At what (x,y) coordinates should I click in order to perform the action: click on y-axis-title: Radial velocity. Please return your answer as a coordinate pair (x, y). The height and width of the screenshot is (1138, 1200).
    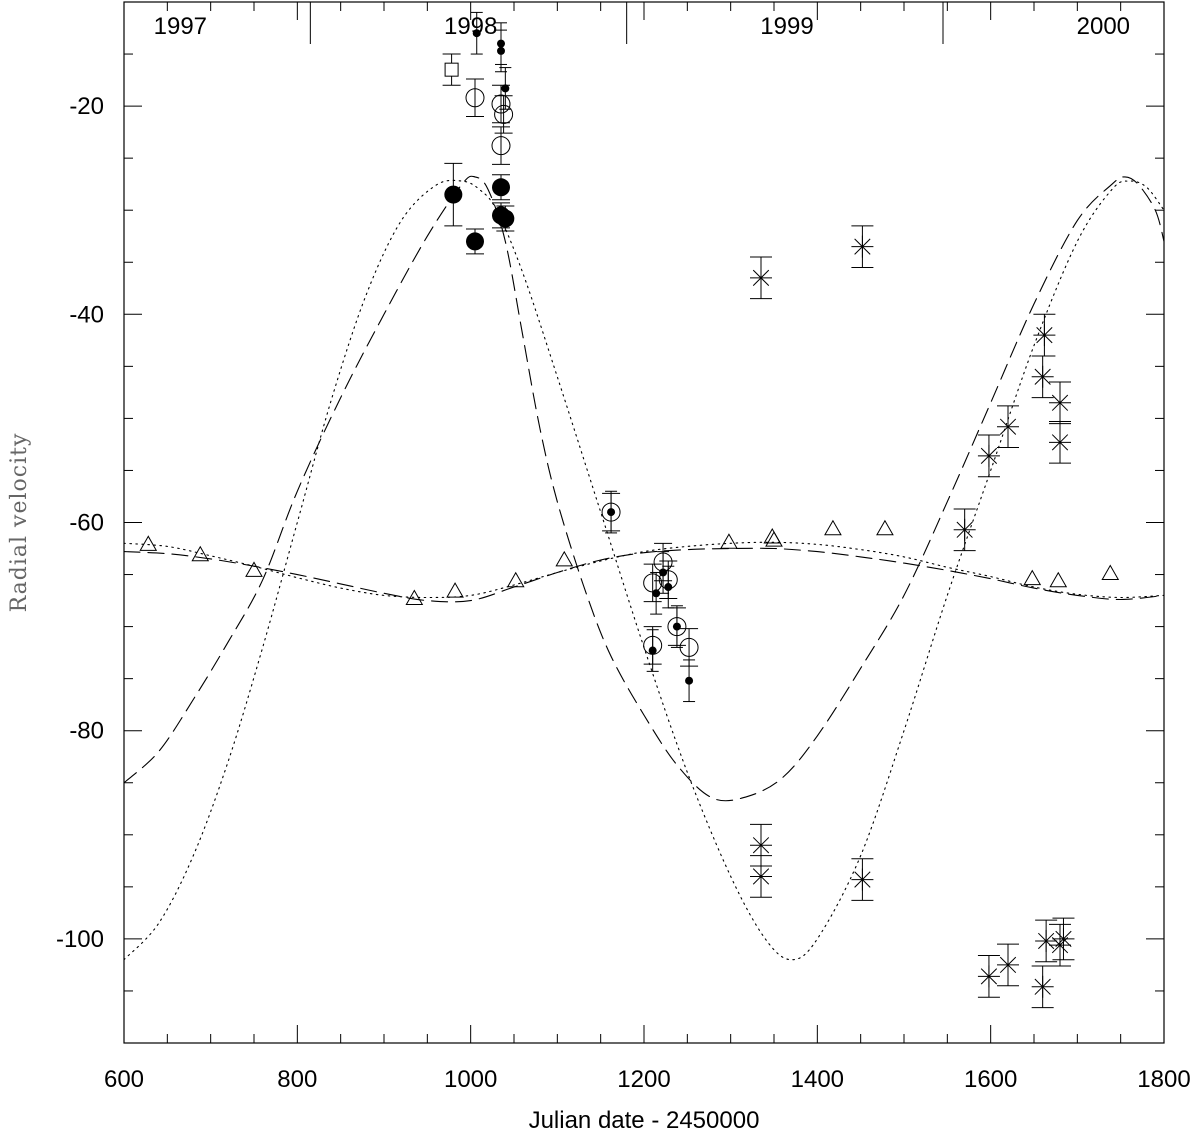
    Looking at the image, I should click on (19, 523).